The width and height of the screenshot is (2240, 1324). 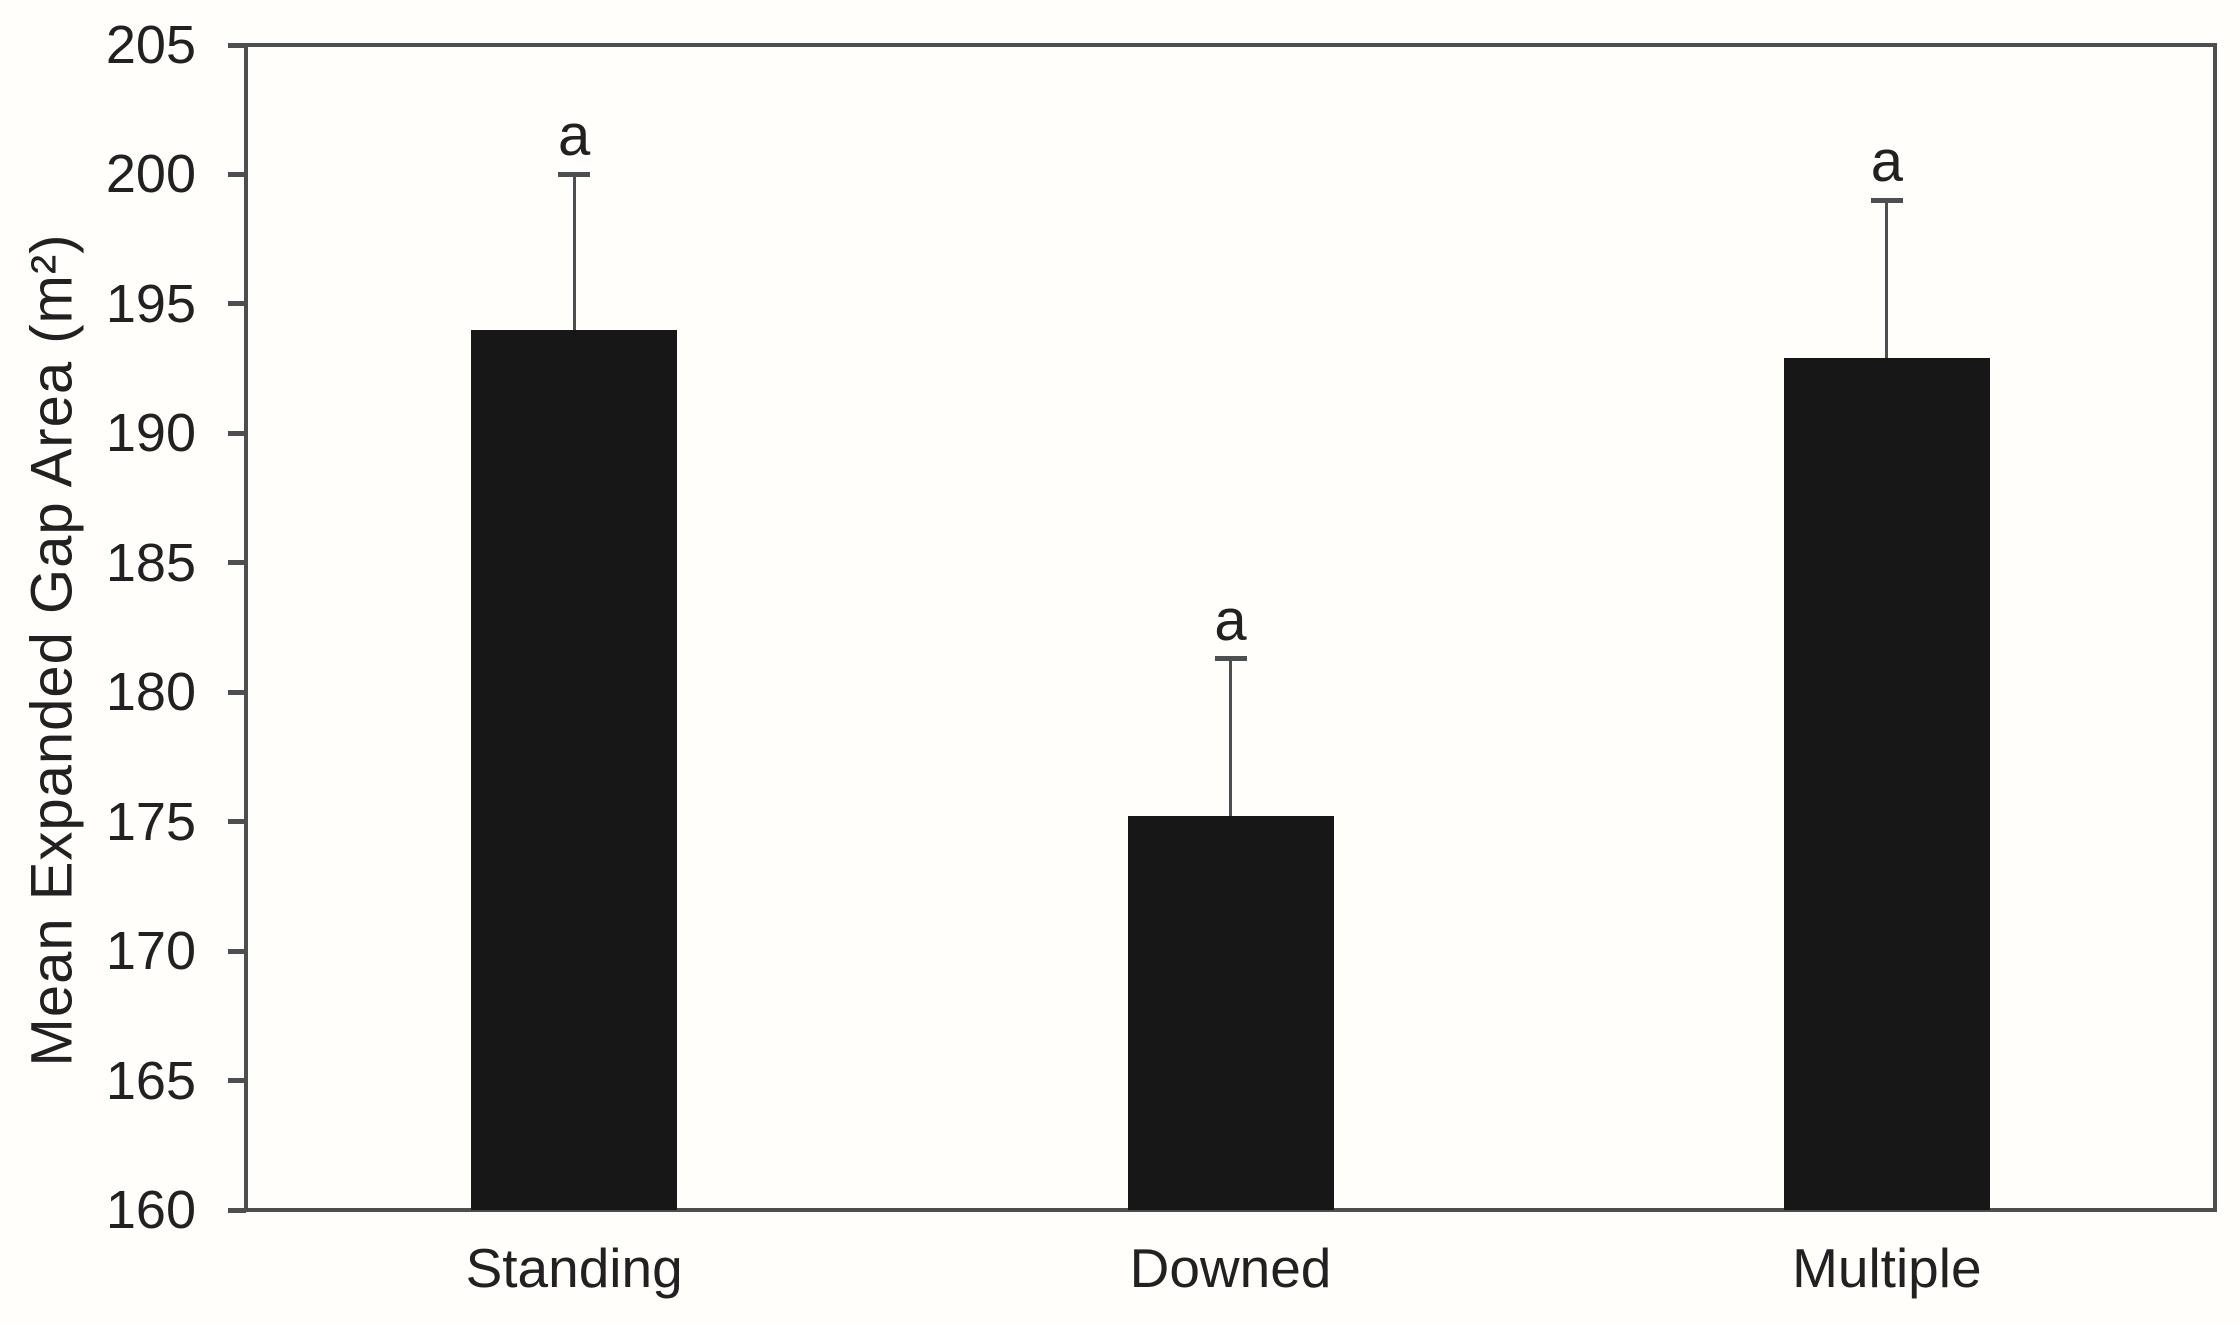 I want to click on x-category-label: Downed, so click(x=1230, y=1268).